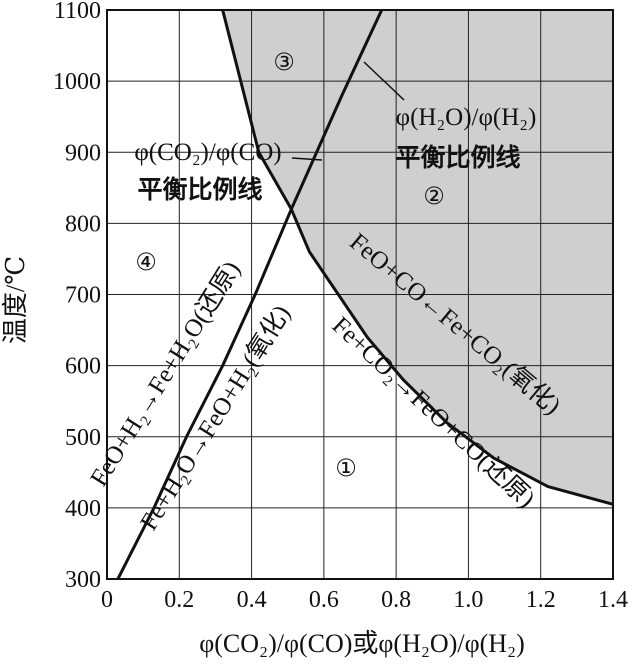  What do you see at coordinates (179, 600) in the screenshot?
I see `x-tick-label: 0.2` at bounding box center [179, 600].